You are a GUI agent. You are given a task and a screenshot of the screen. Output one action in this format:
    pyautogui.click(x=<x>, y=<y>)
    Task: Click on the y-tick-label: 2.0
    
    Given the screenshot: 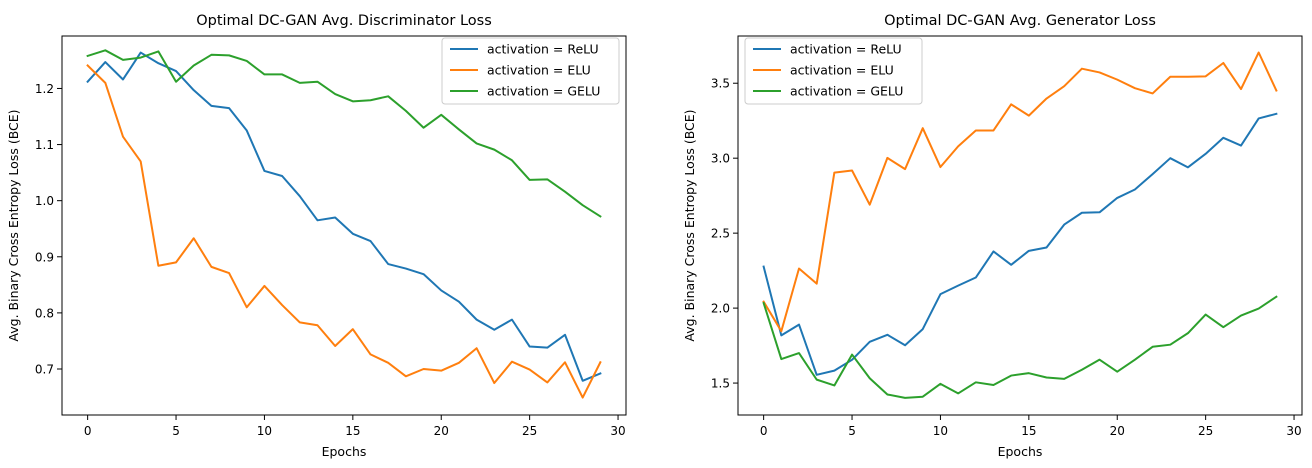 What is the action you would take?
    pyautogui.click(x=720, y=309)
    